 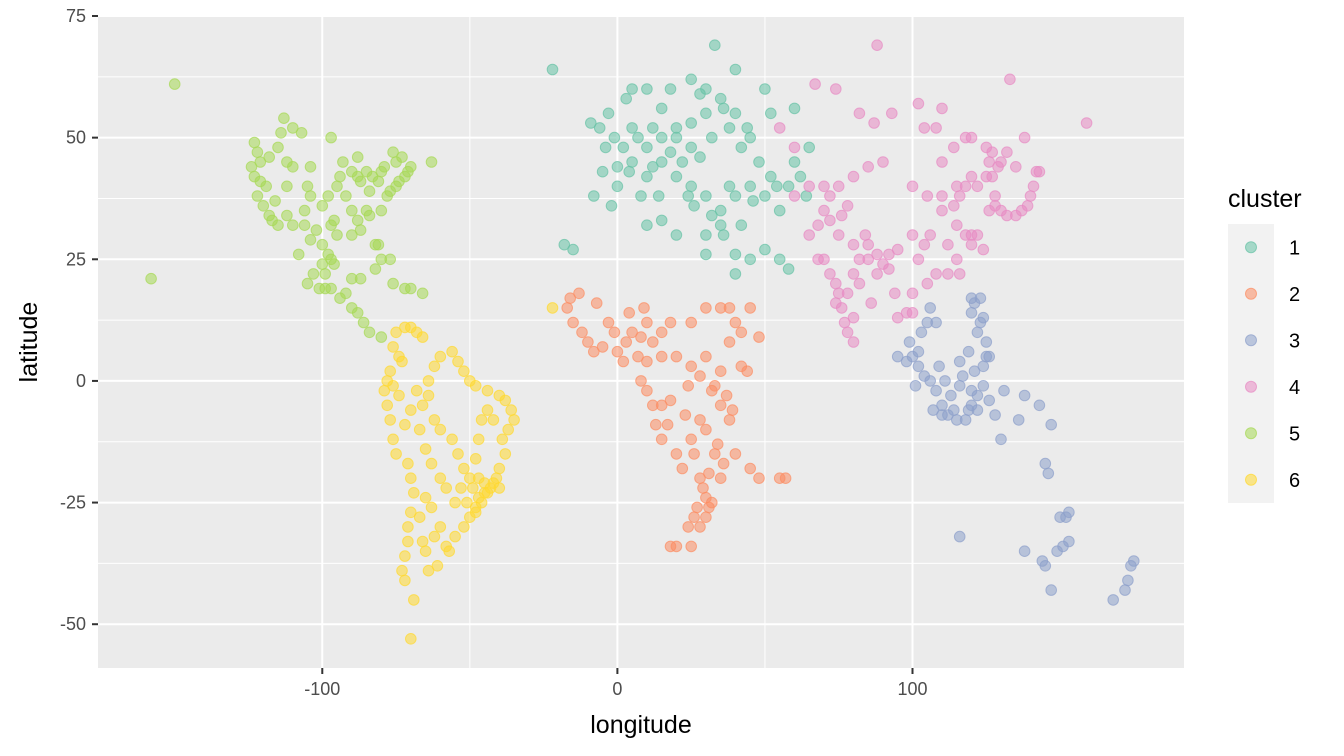 I want to click on legend: cluster 1 2 3 4 5 6, so click(x=1265, y=344).